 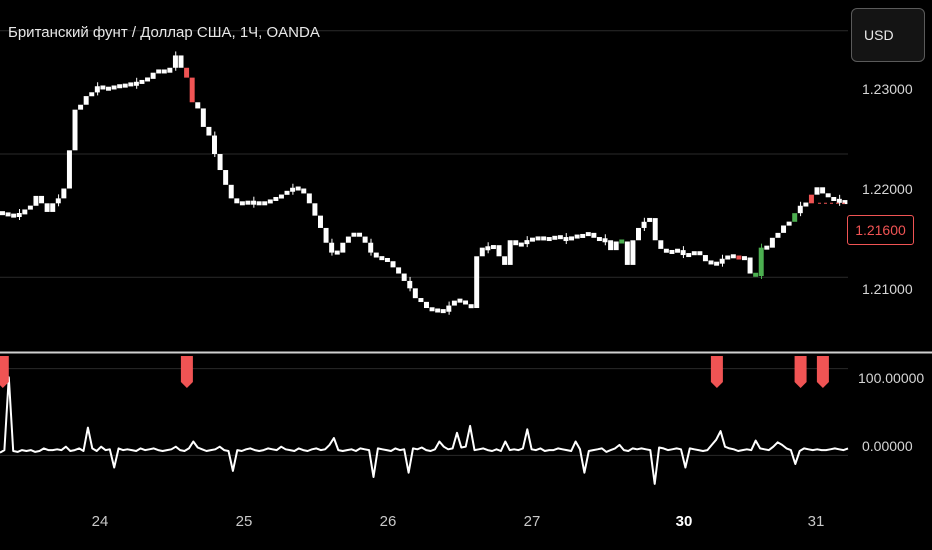 What do you see at coordinates (388, 521) in the screenshot?
I see `date-tick-26: 26` at bounding box center [388, 521].